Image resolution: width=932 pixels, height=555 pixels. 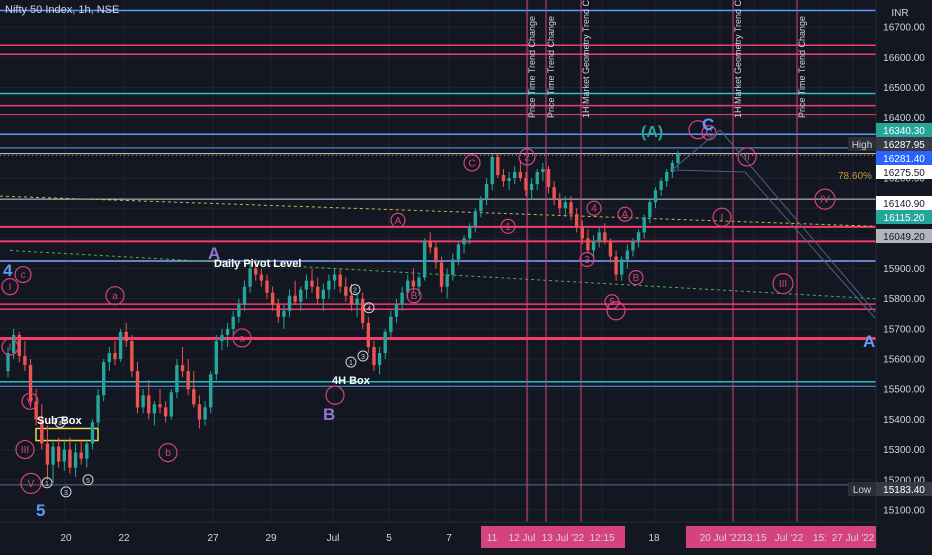 What do you see at coordinates (124, 538) in the screenshot?
I see `time-tick-label: 22` at bounding box center [124, 538].